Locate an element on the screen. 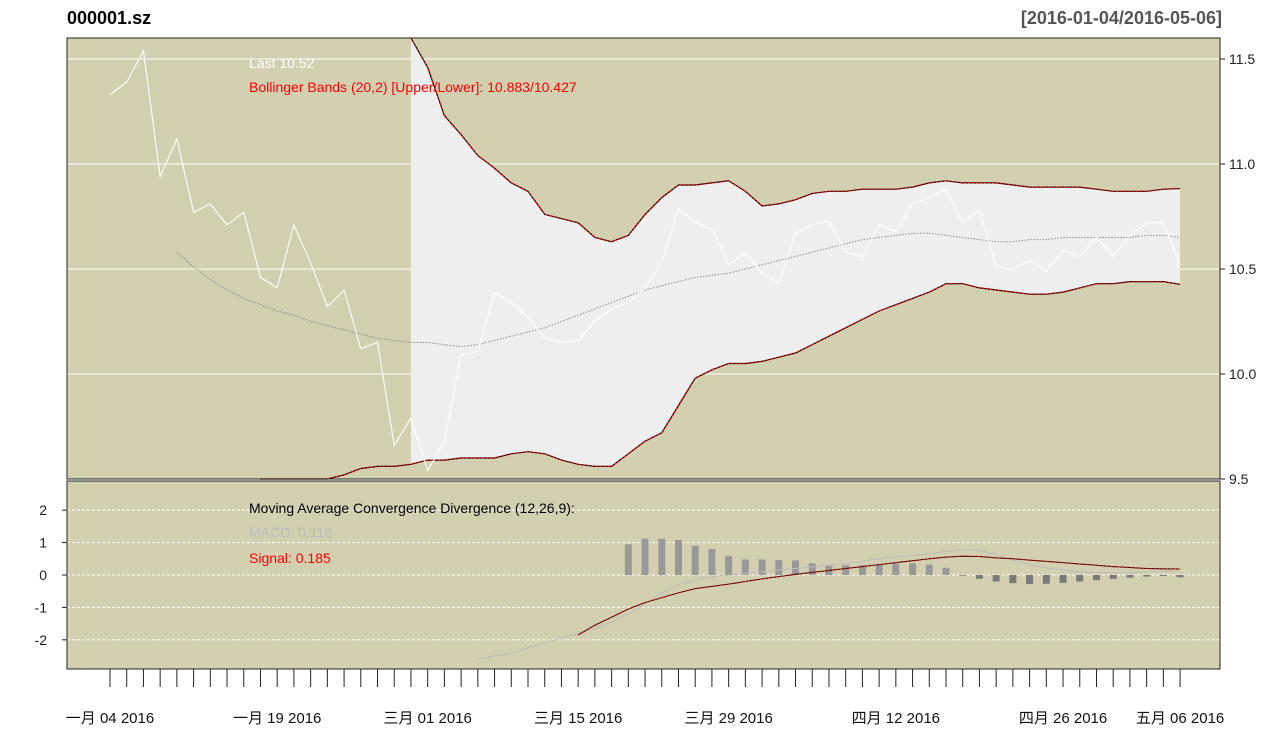  x-tick-label: 四月 12 2016 is located at coordinates (896, 718).